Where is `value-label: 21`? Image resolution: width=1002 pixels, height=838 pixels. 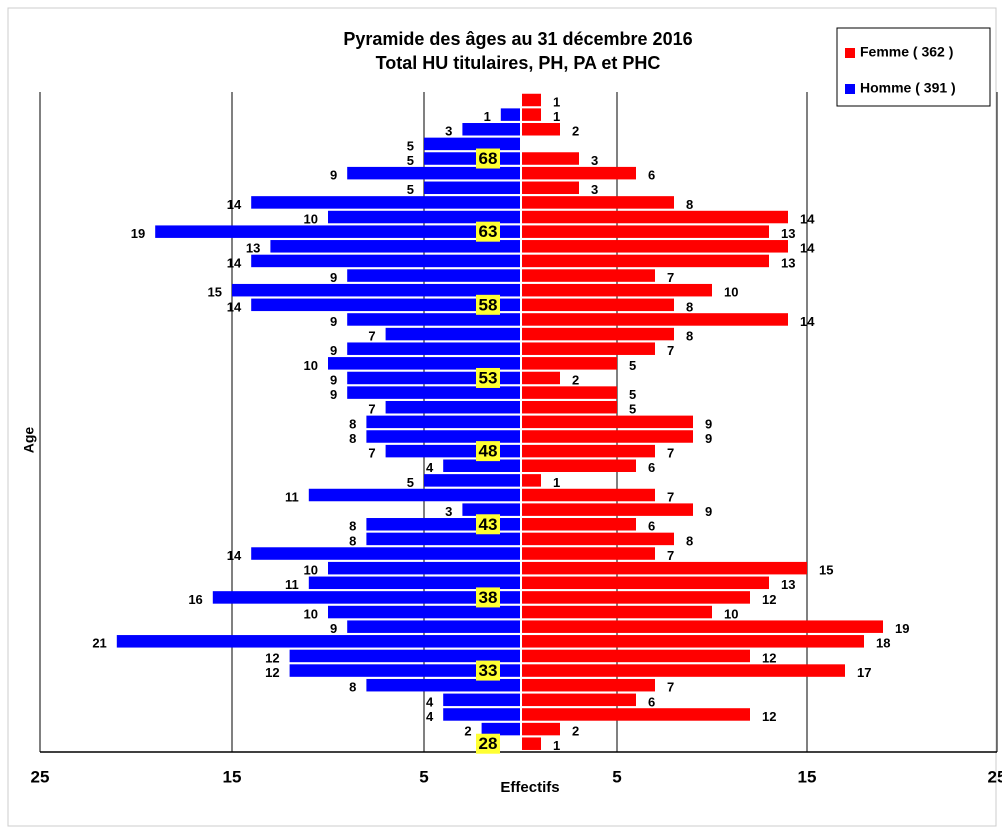
value-label: 21 is located at coordinates (99, 643).